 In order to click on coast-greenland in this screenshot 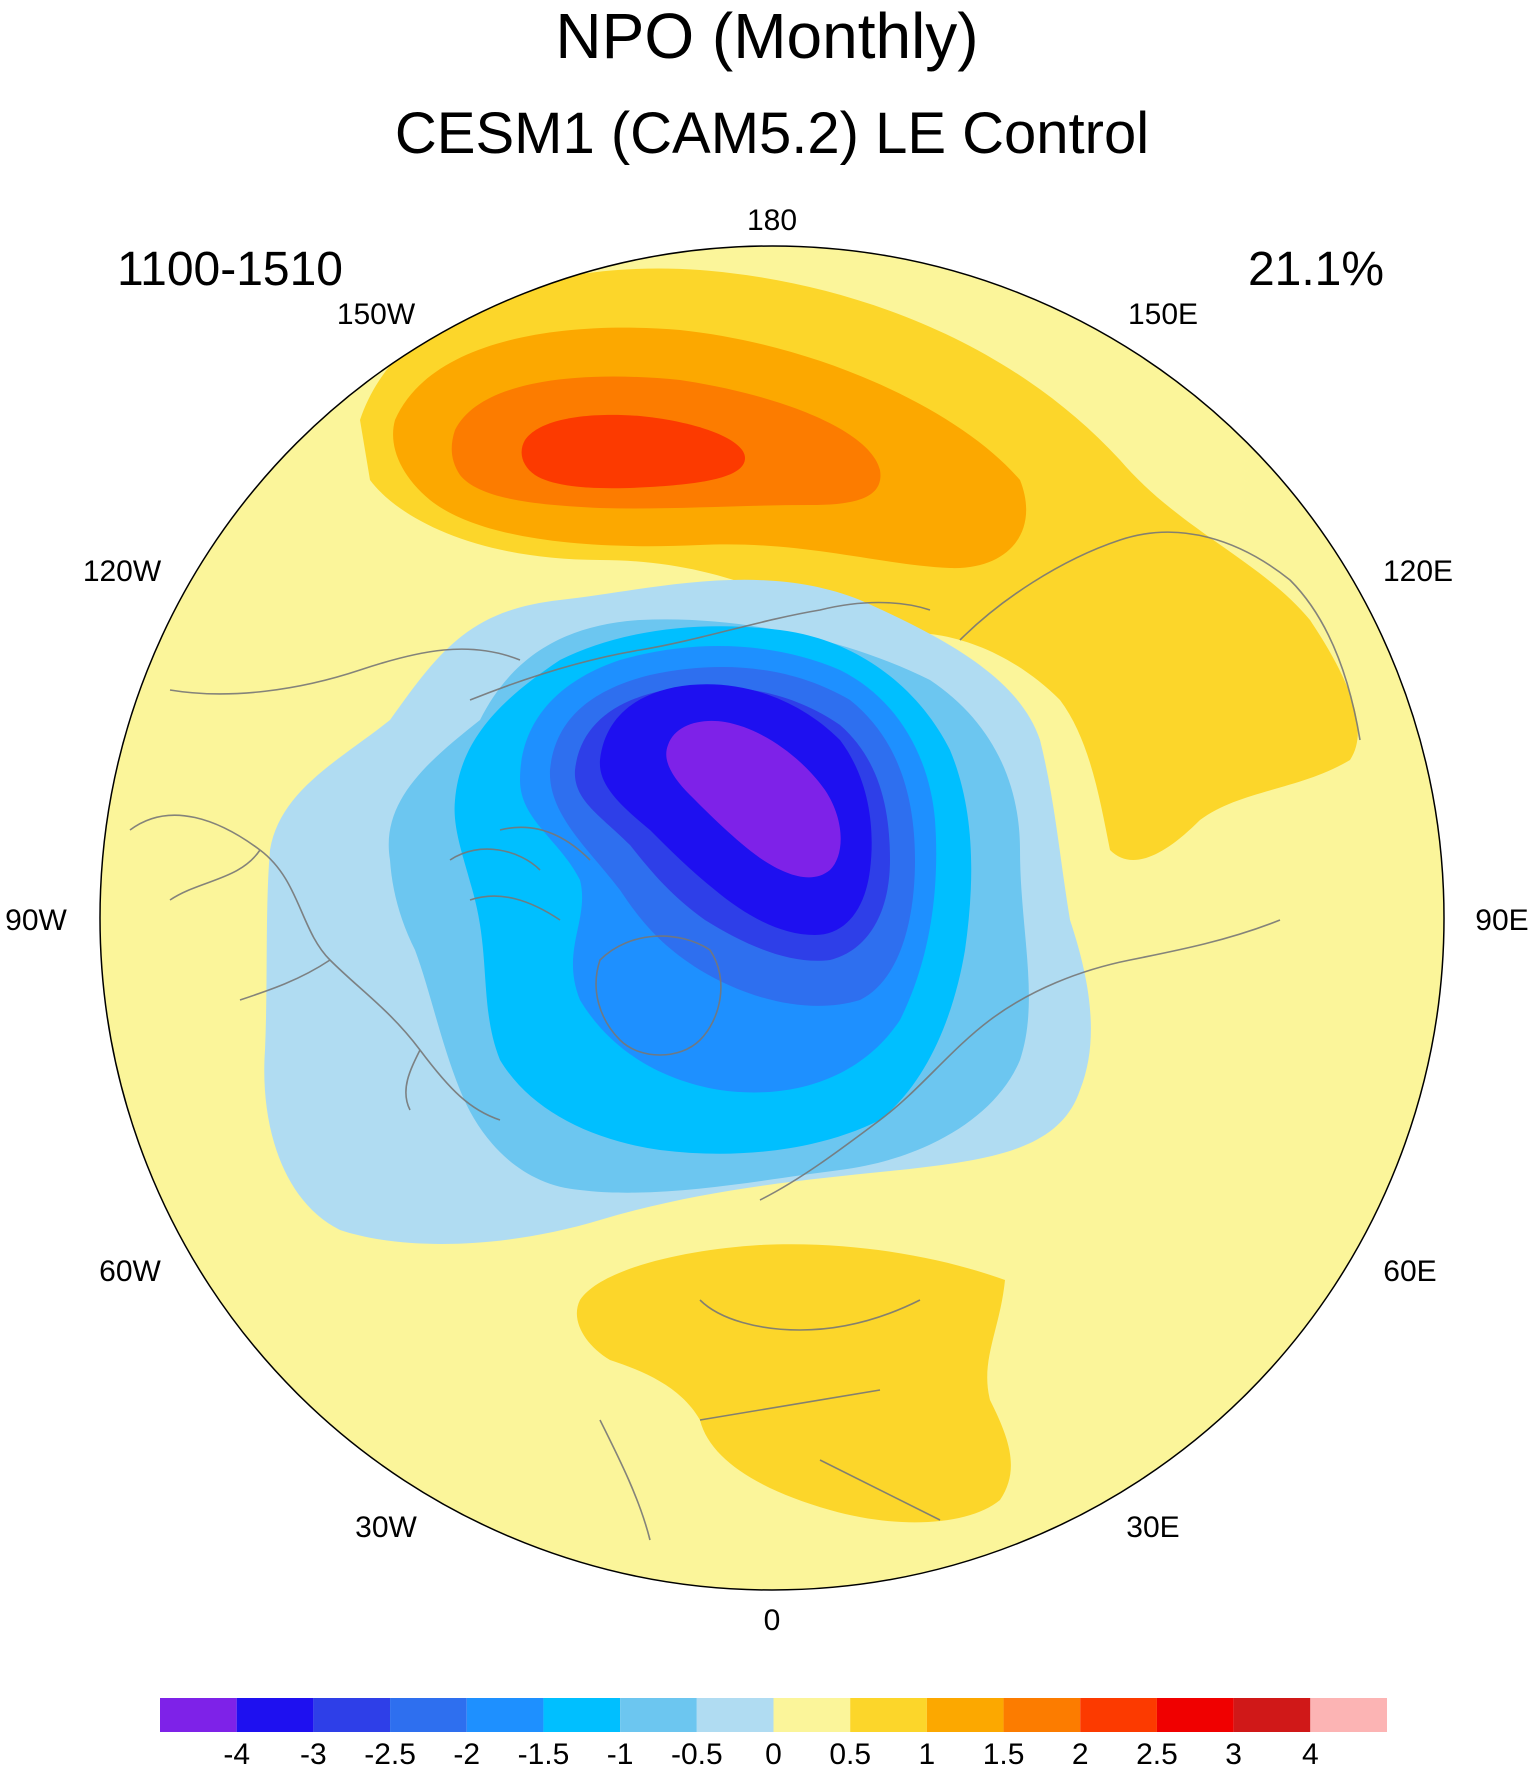, I will do `click(658, 995)`.